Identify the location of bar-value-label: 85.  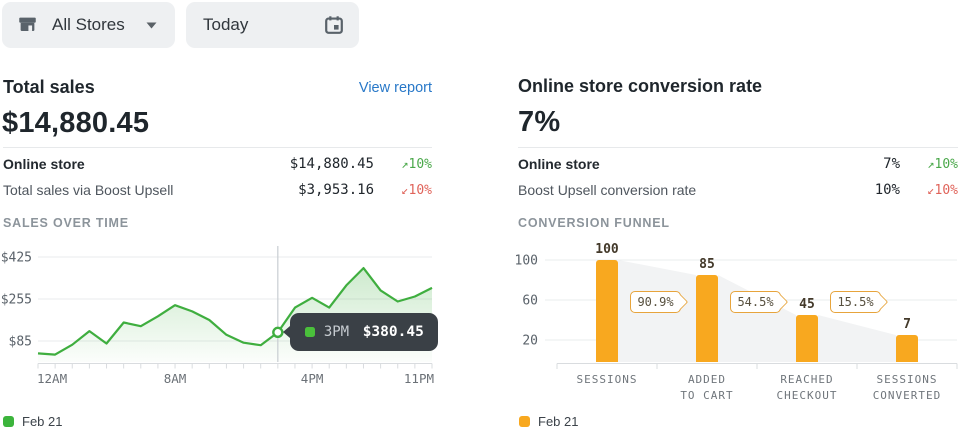
(707, 264).